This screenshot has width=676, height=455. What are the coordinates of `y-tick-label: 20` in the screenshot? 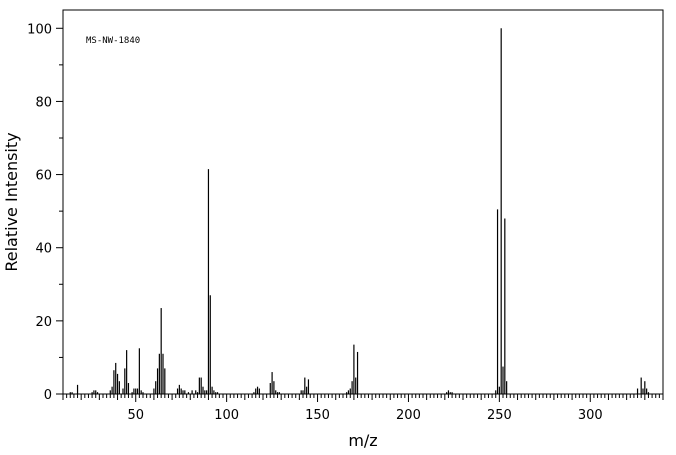 It's located at (43, 322).